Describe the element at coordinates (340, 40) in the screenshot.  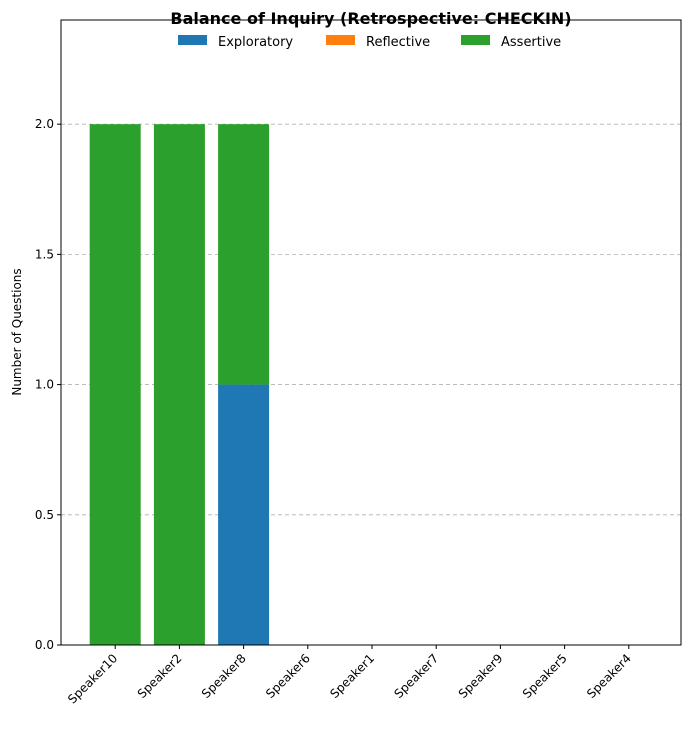
I see `legend-swatch-reflective` at that location.